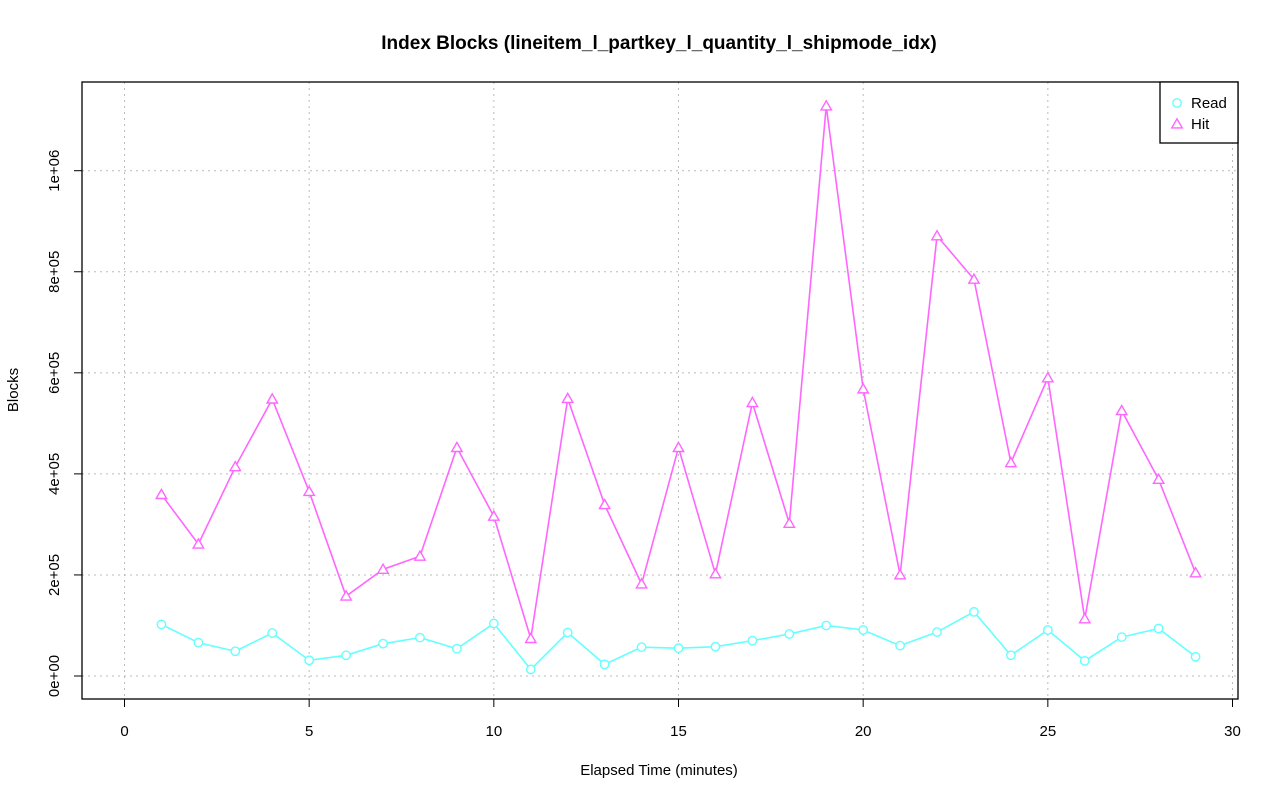 This screenshot has width=1280, height=801. Describe the element at coordinates (64, 423) in the screenshot. I see `y-axis: 0e+00 2e+05 4e+05 6e+05 8e+05 1e+06` at that location.